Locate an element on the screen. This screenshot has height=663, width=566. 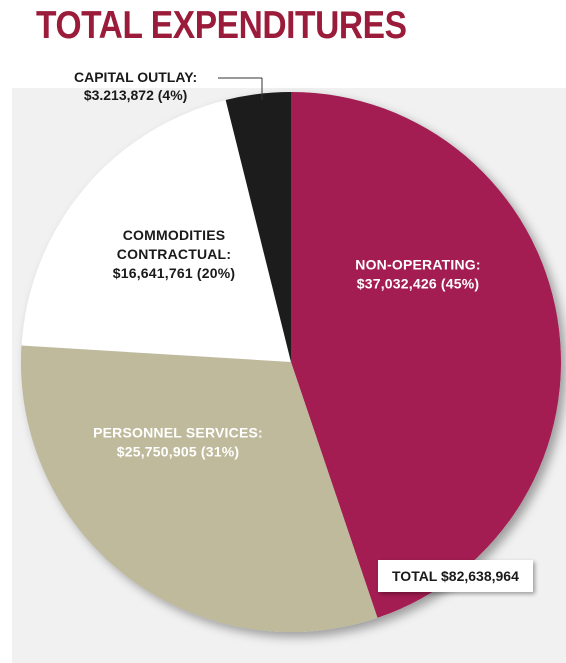
pie-slice-capital-outlay is located at coordinates (258, 227).